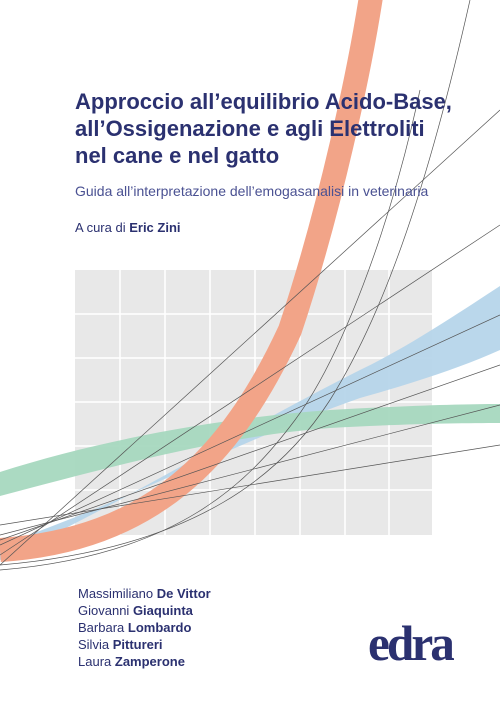 This screenshot has width=500, height=710. What do you see at coordinates (177, 155) in the screenshot?
I see `title-line: nel cane e nel gatto` at bounding box center [177, 155].